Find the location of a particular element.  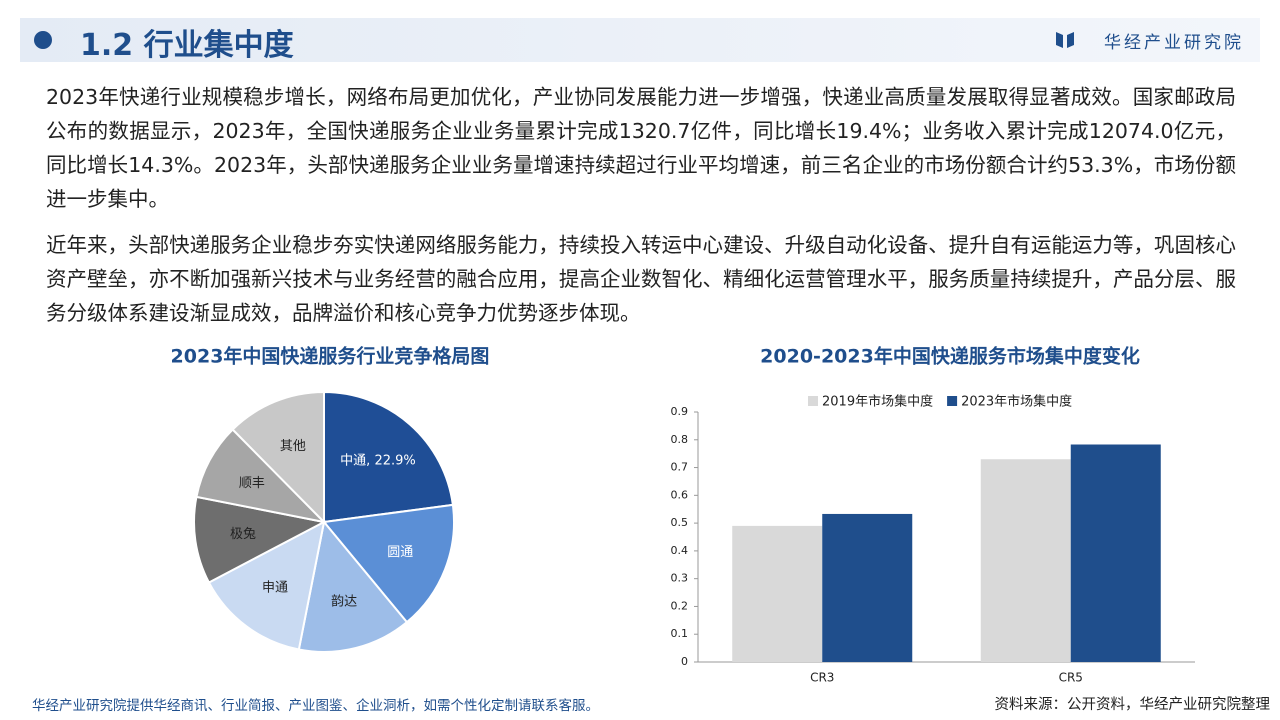

y-tick-label: 0.4 is located at coordinates (680, 550).